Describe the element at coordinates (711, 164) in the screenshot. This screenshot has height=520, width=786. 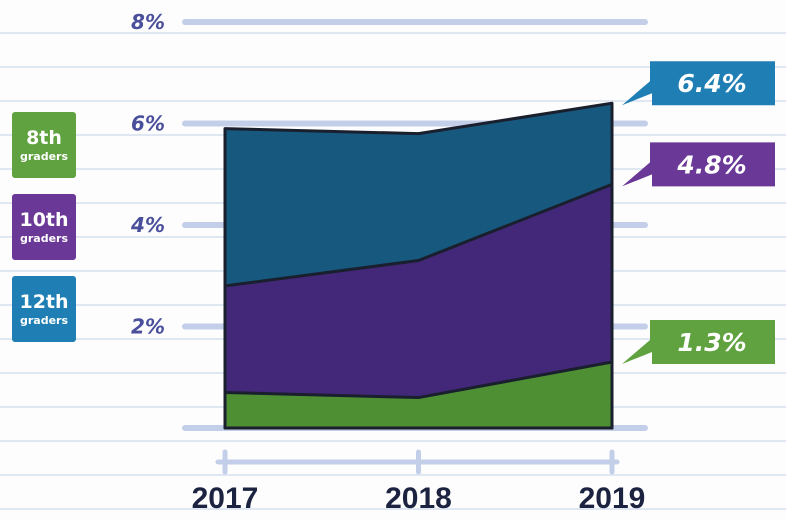
I see `value-label: 4.8%` at that location.